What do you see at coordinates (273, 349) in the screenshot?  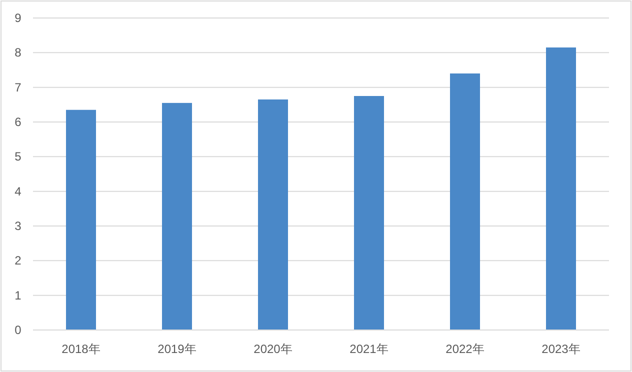 I see `x-tick-label: 2020年` at bounding box center [273, 349].